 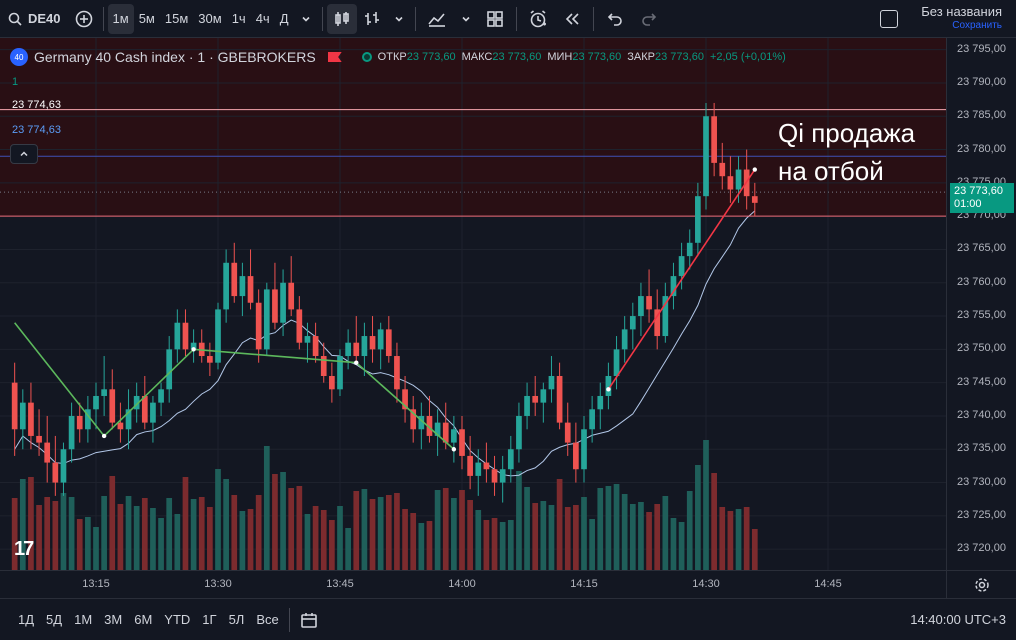 What do you see at coordinates (54, 619) in the screenshot?
I see `range-5d: 5Д` at bounding box center [54, 619].